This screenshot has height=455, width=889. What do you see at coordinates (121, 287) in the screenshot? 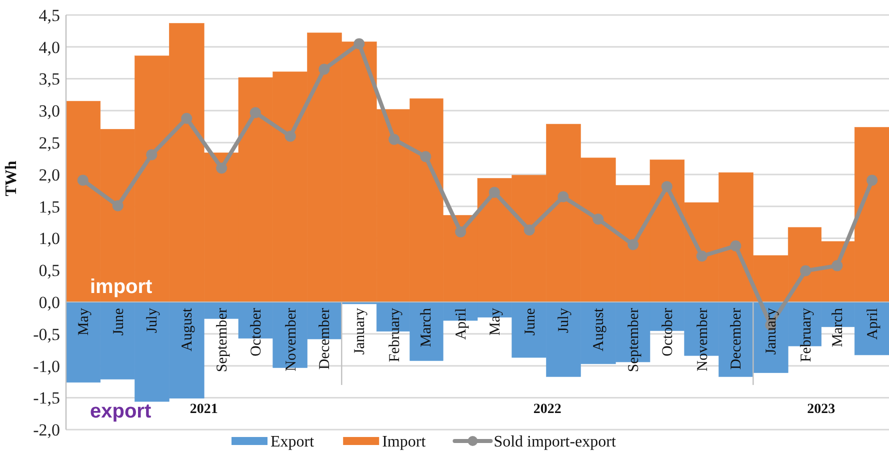
I see `annotation: import` at bounding box center [121, 287].